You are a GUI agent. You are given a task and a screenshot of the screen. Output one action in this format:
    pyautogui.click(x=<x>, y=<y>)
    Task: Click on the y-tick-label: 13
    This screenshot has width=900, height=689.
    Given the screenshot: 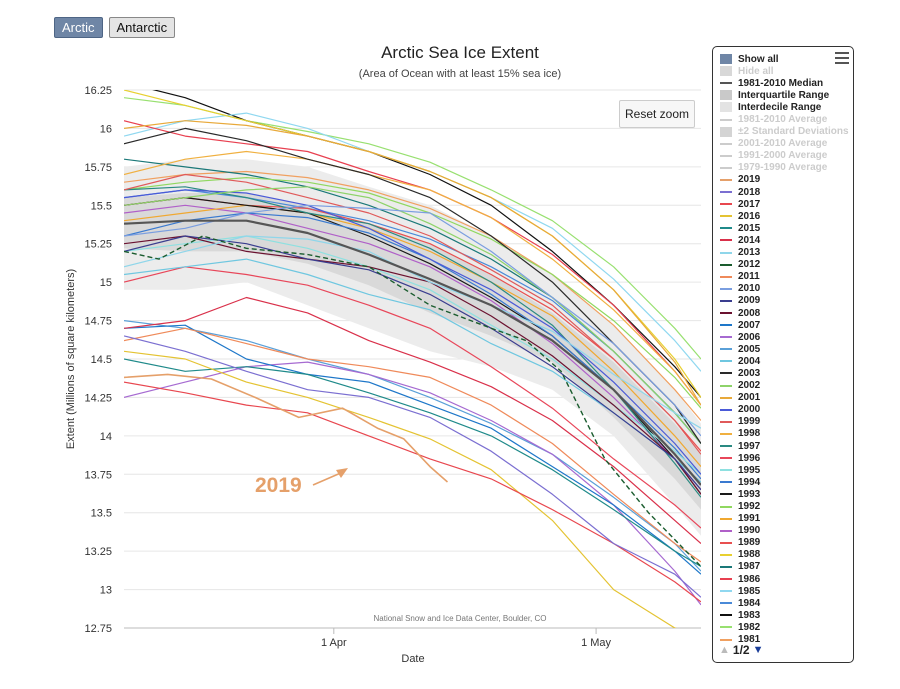 What is the action you would take?
    pyautogui.click(x=106, y=591)
    